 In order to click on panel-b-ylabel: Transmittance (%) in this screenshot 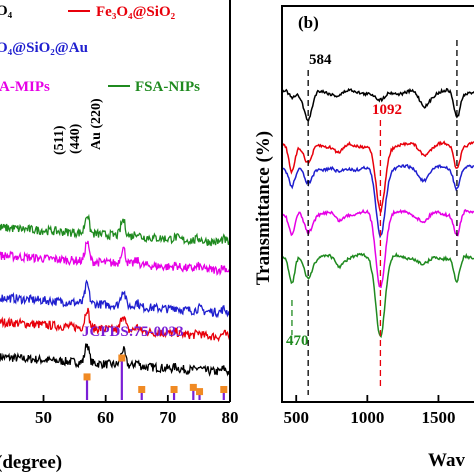, I will do `click(263, 208)`.